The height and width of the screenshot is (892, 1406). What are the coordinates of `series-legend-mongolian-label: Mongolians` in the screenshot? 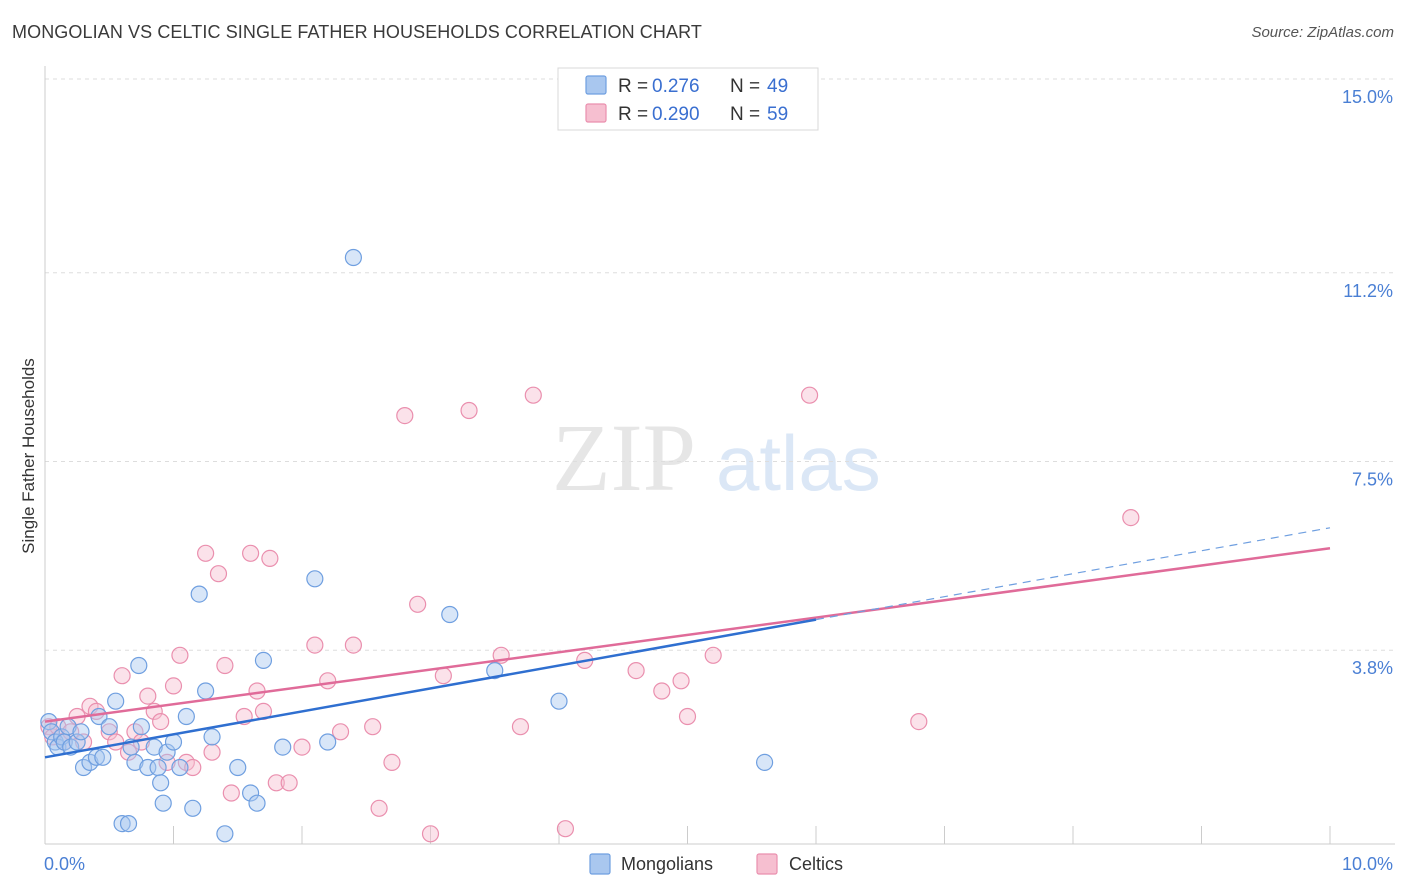 It's located at (667, 864).